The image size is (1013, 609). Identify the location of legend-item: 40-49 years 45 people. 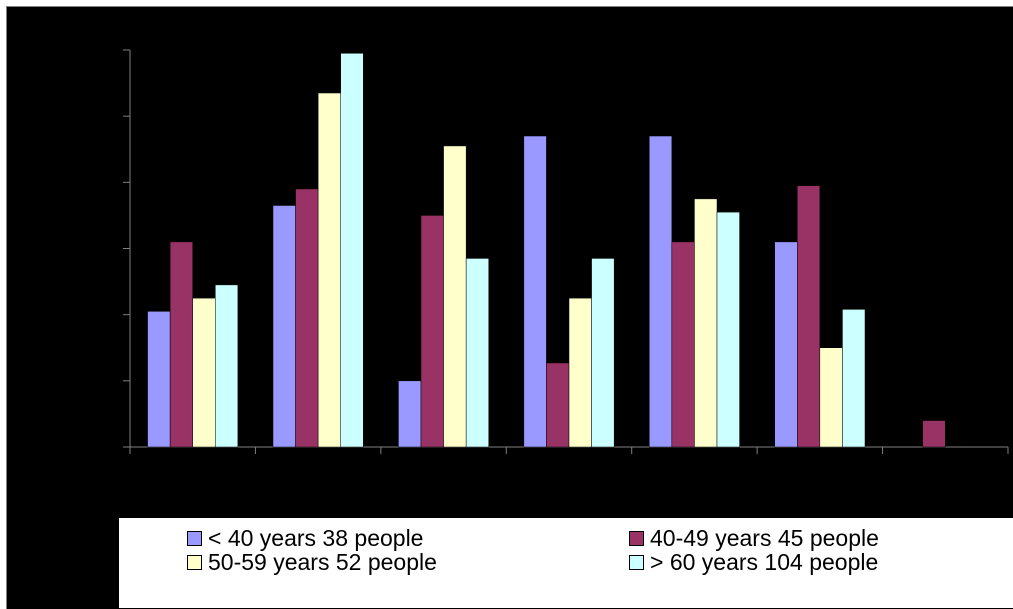
(754, 538).